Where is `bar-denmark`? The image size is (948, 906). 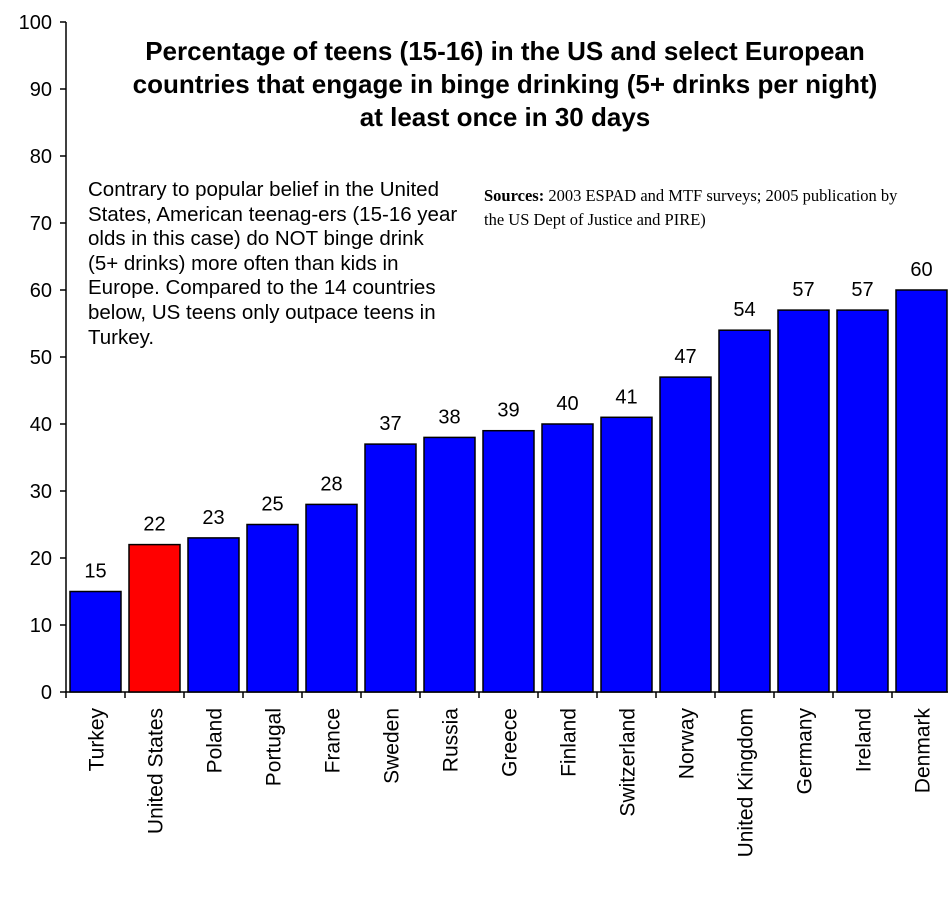
bar-denmark is located at coordinates (921, 491).